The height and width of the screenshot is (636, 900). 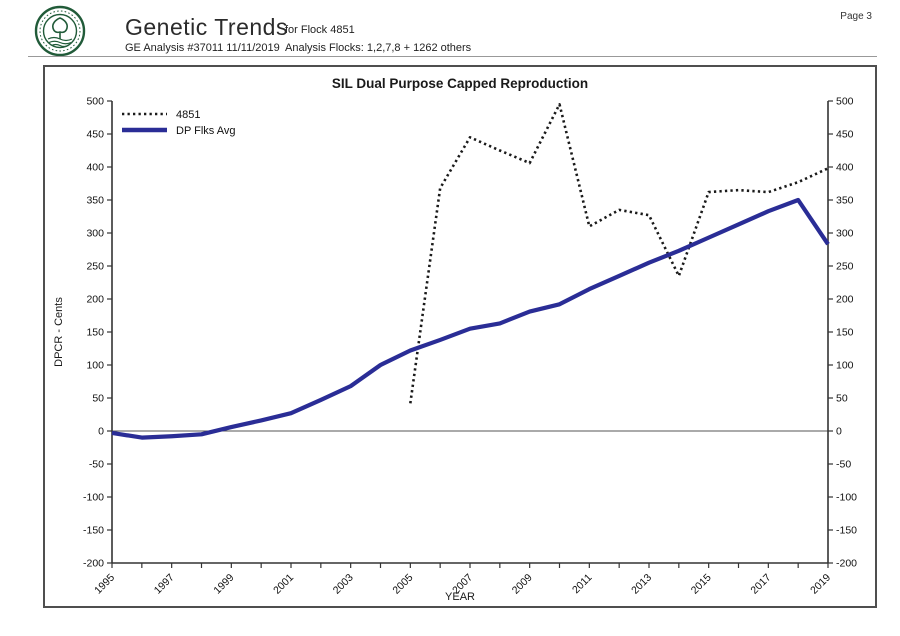 What do you see at coordinates (96, 465) in the screenshot?
I see `y-axis-tick-label: -50` at bounding box center [96, 465].